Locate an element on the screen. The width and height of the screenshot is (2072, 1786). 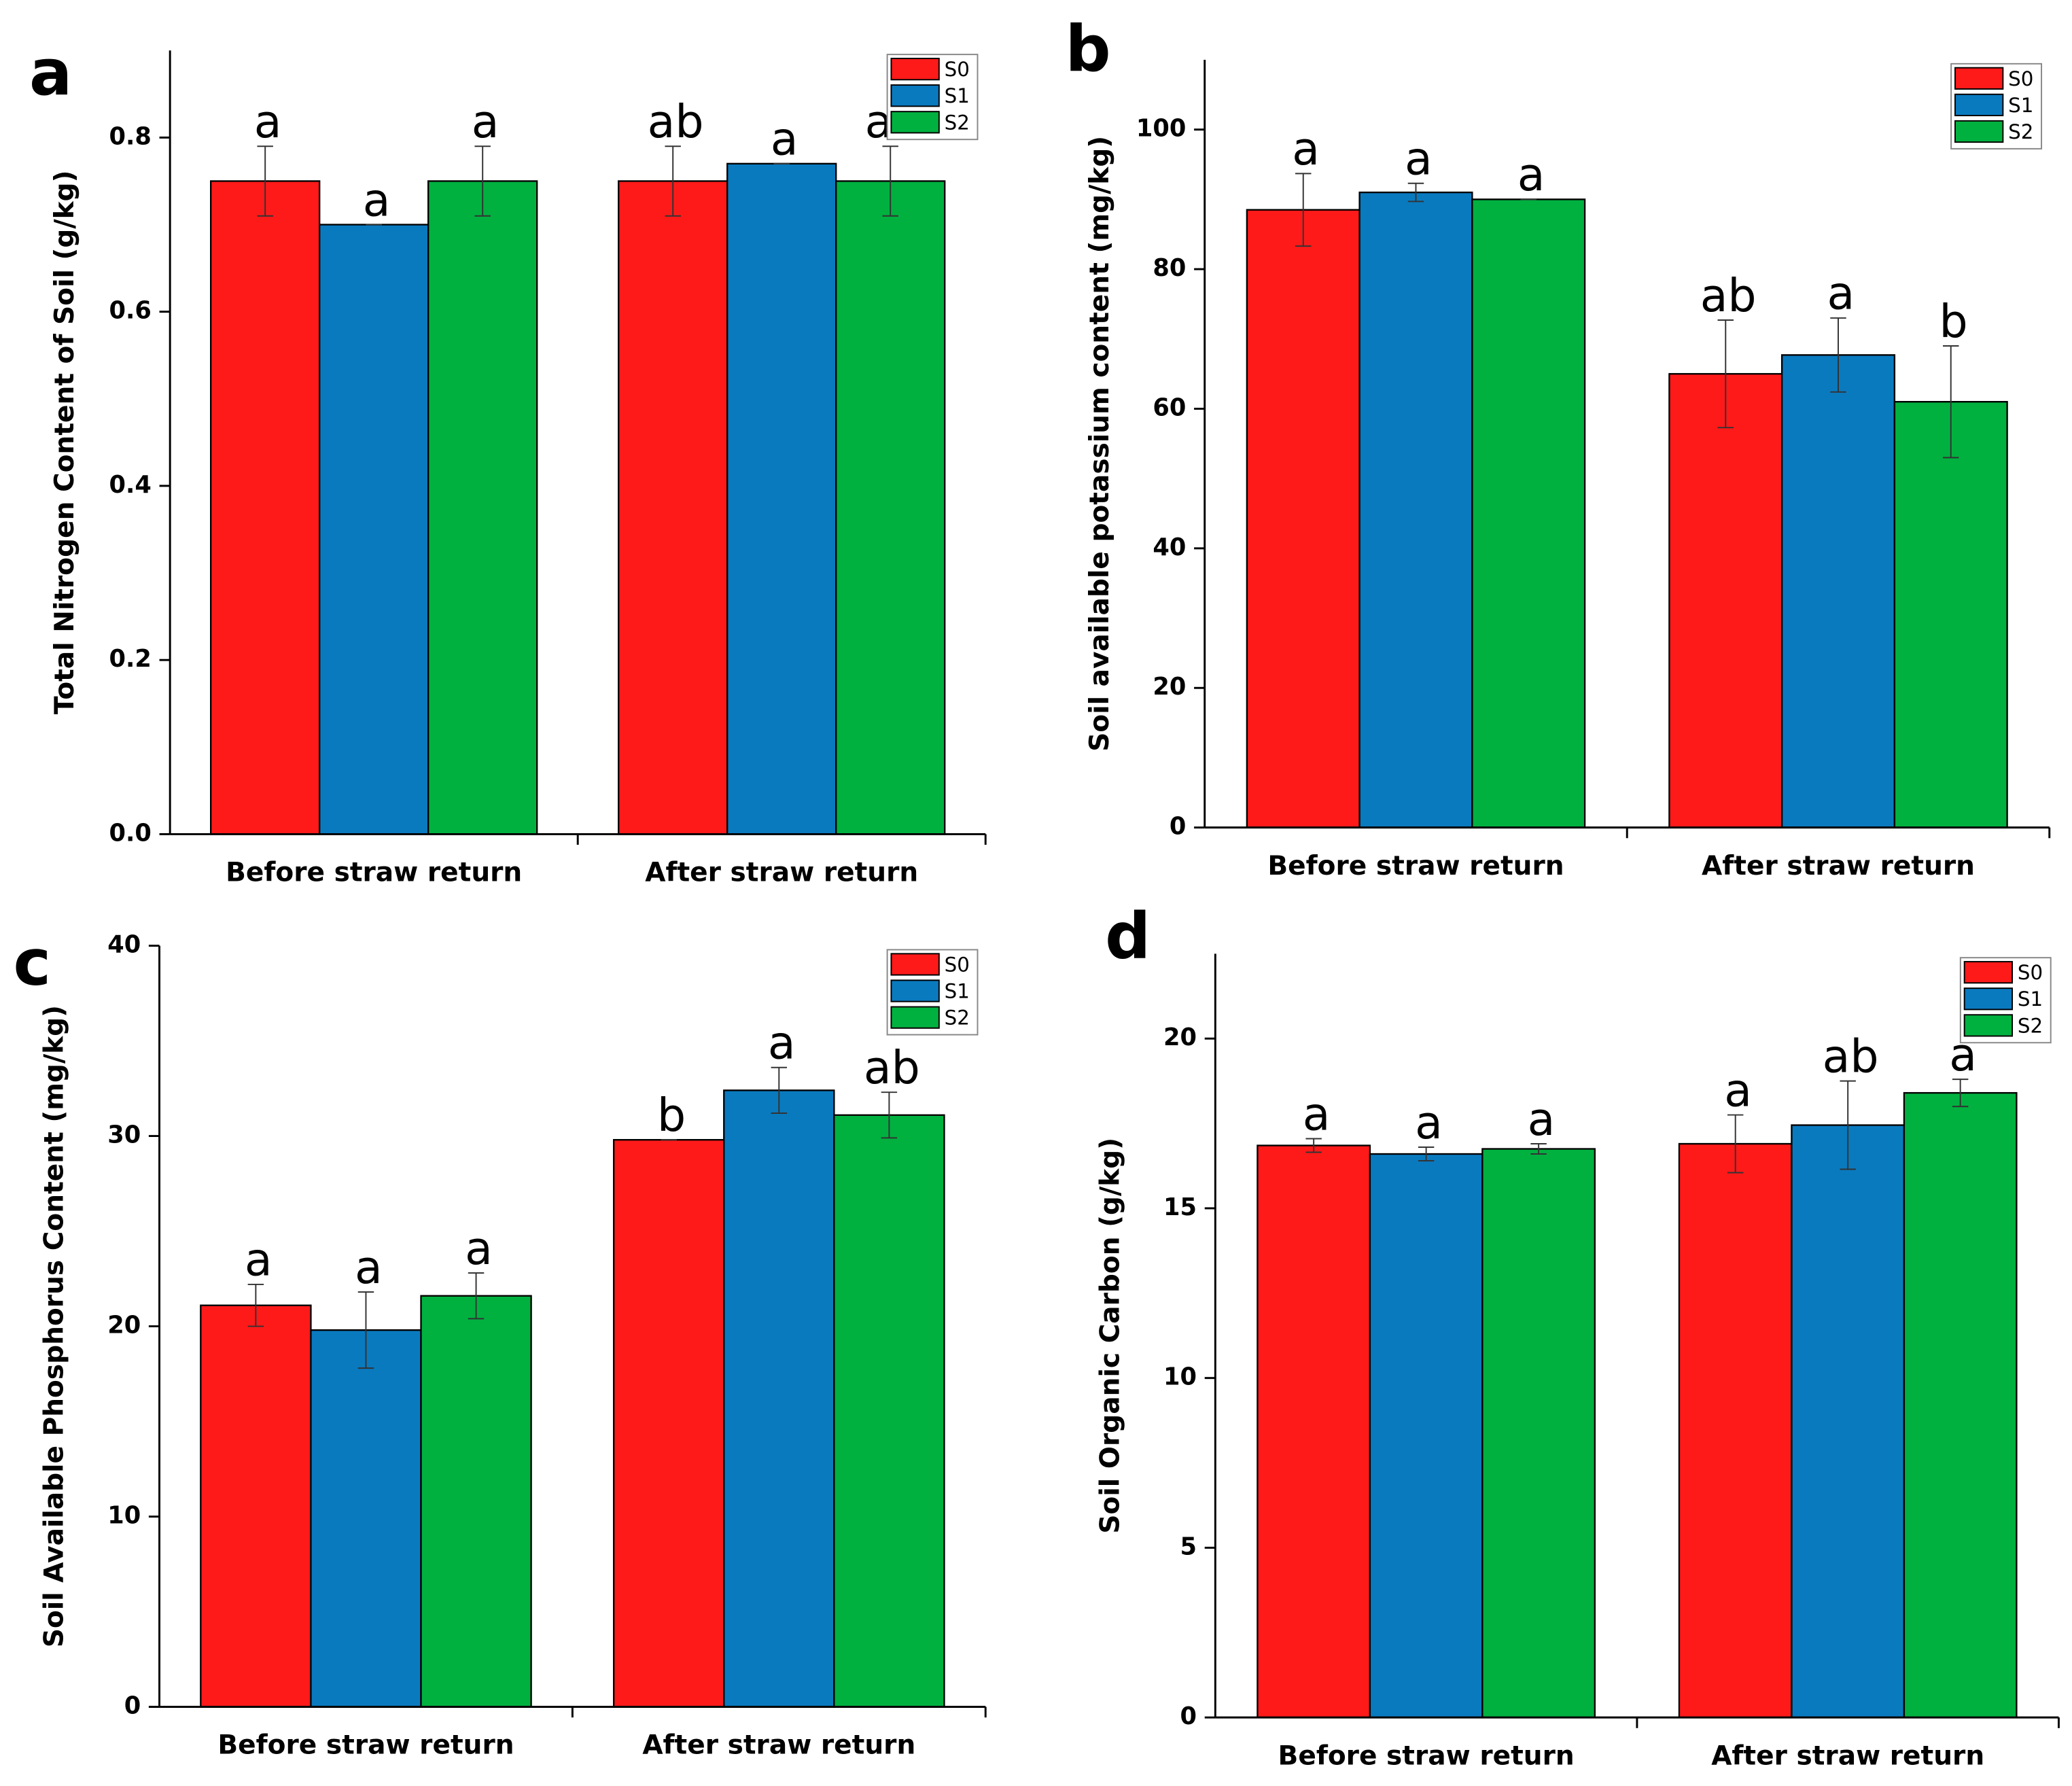
y-tick-label: 60 is located at coordinates (1169, 407).